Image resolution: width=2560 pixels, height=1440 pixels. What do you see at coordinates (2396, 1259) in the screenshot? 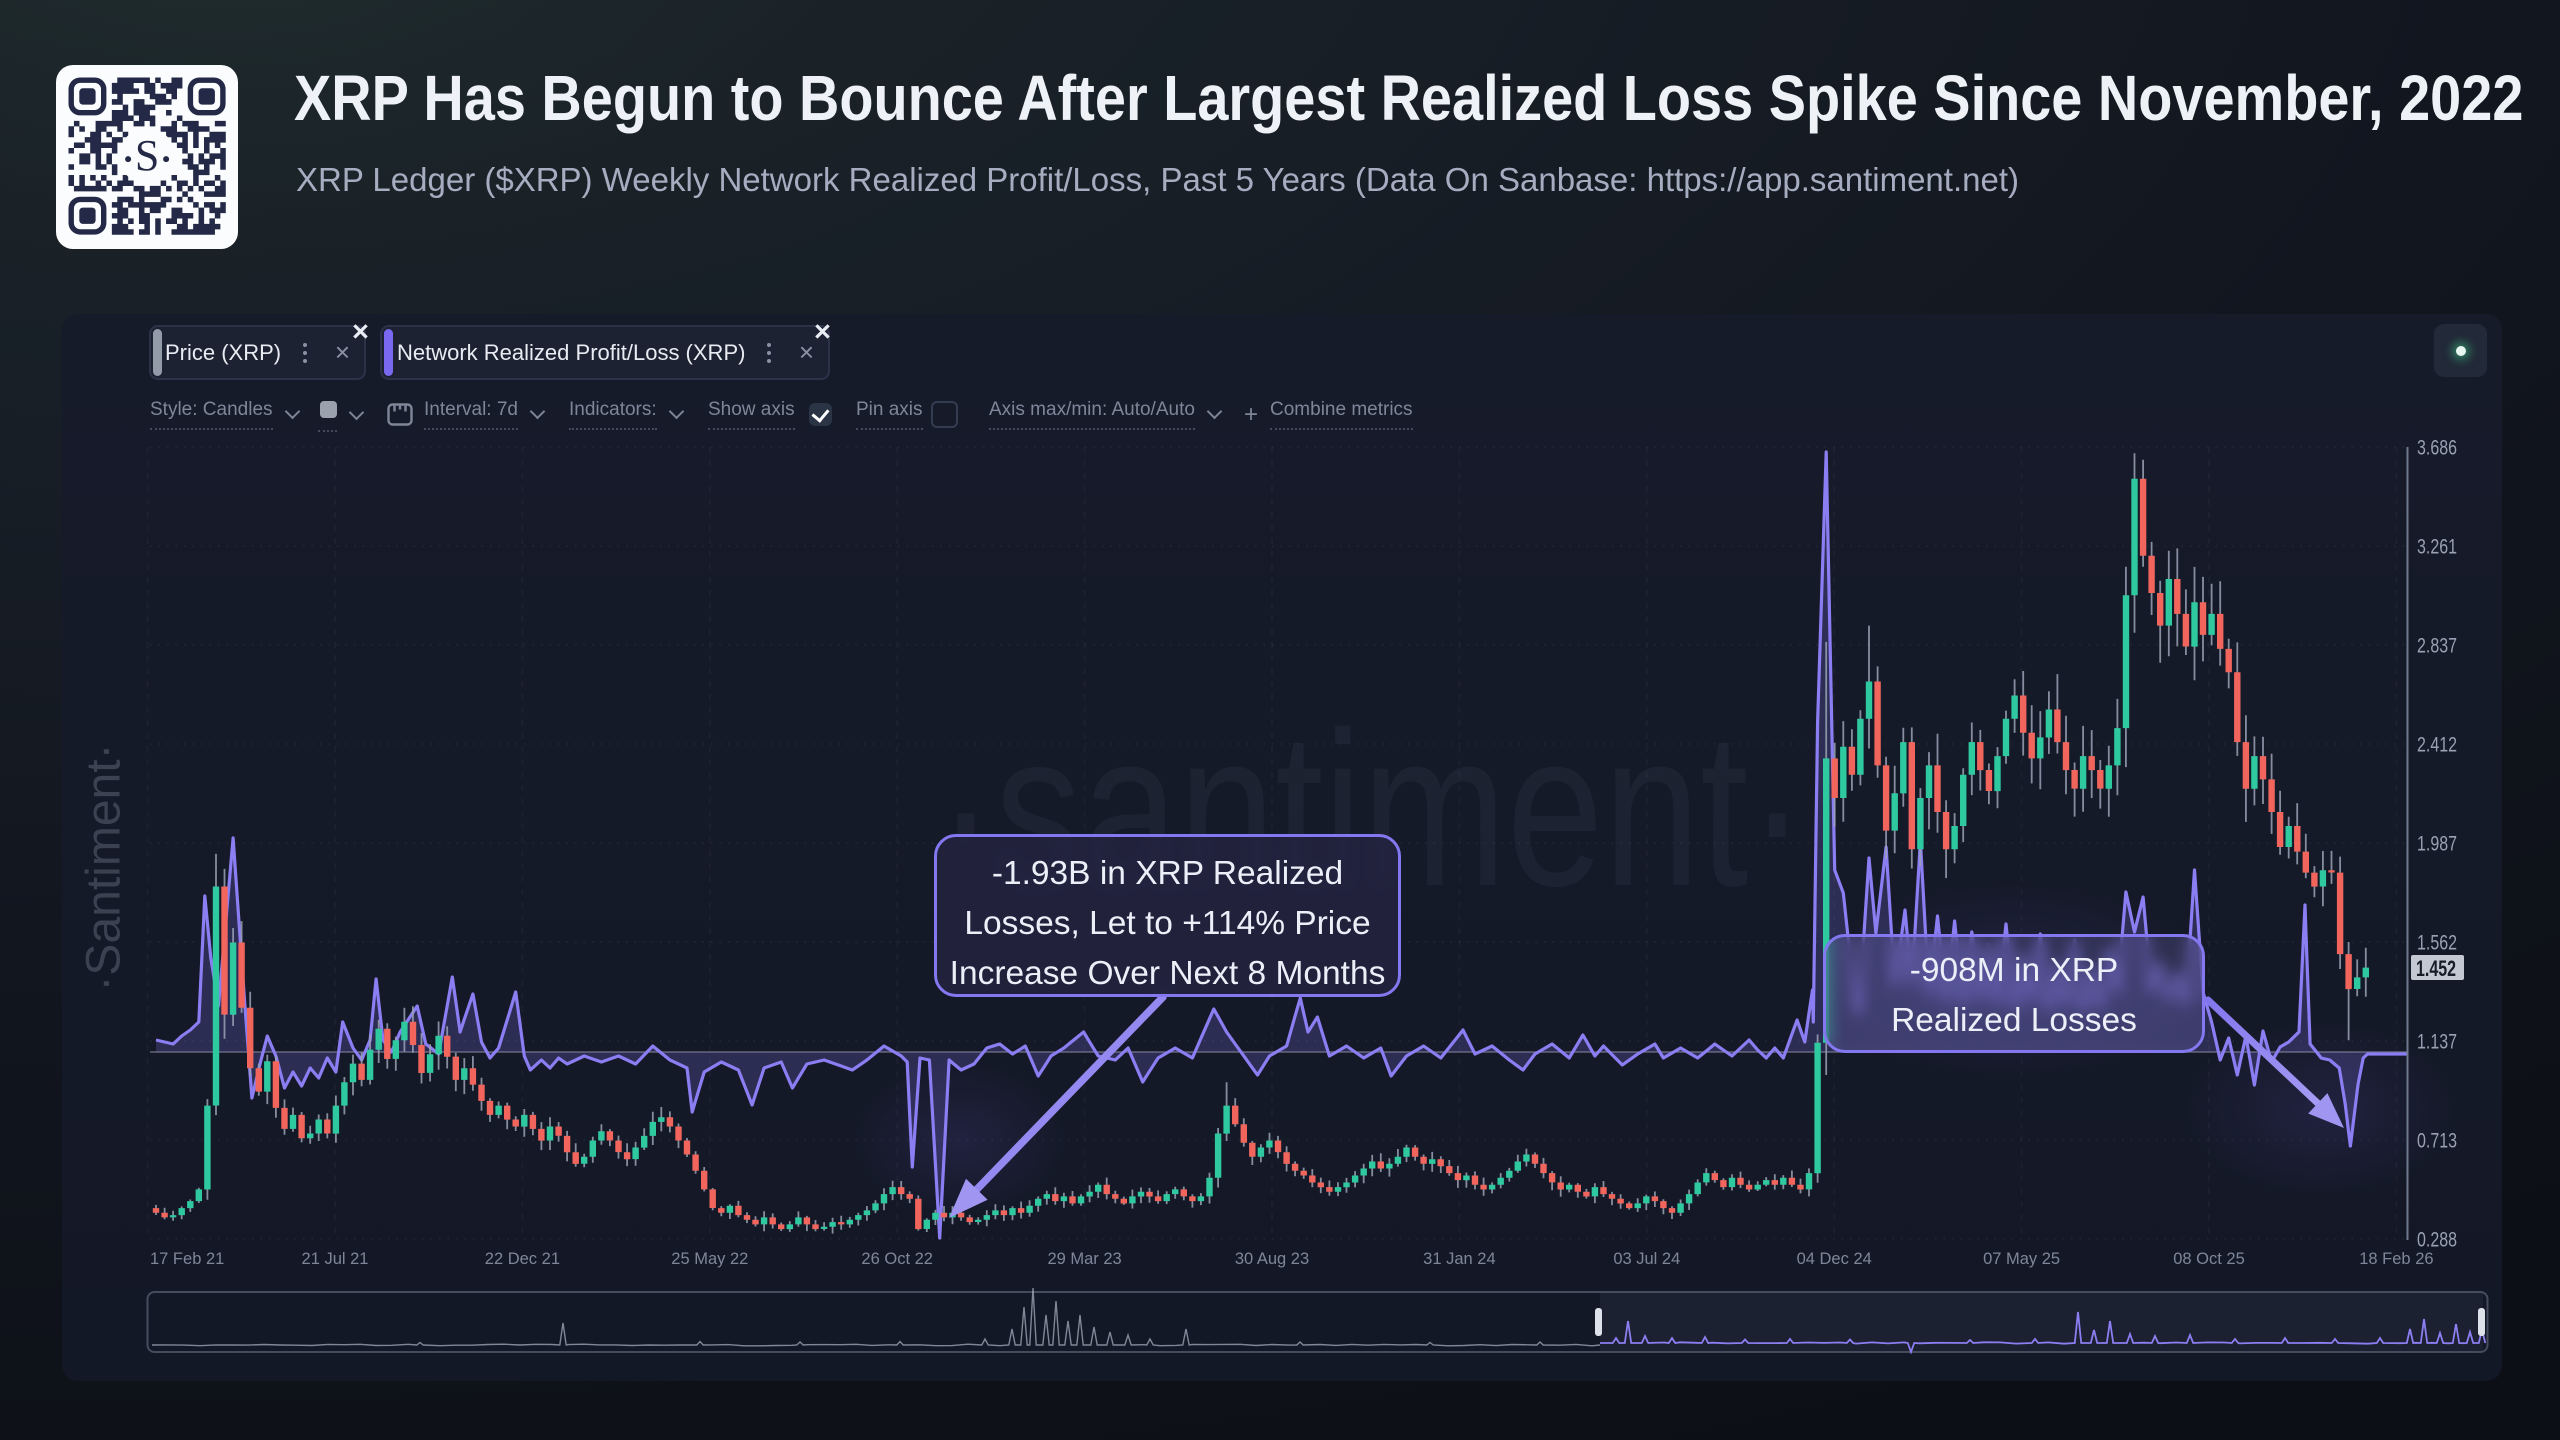
I see `svg-text: 18 Feb 26` at bounding box center [2396, 1259].